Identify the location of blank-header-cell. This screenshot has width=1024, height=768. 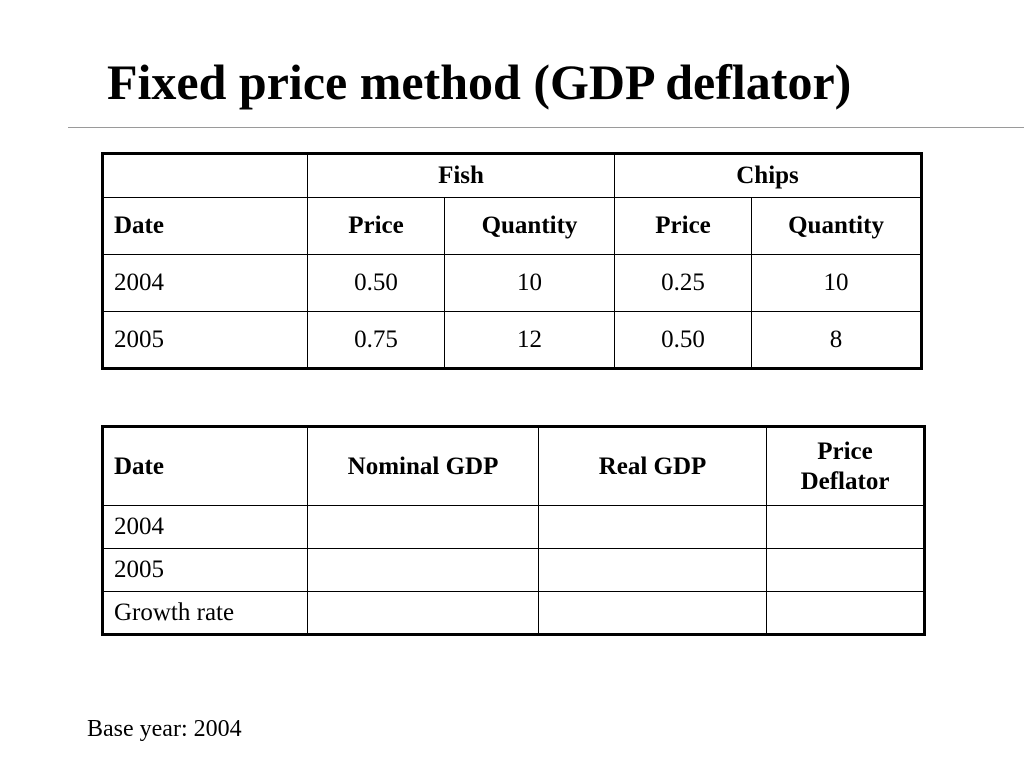
(205, 175).